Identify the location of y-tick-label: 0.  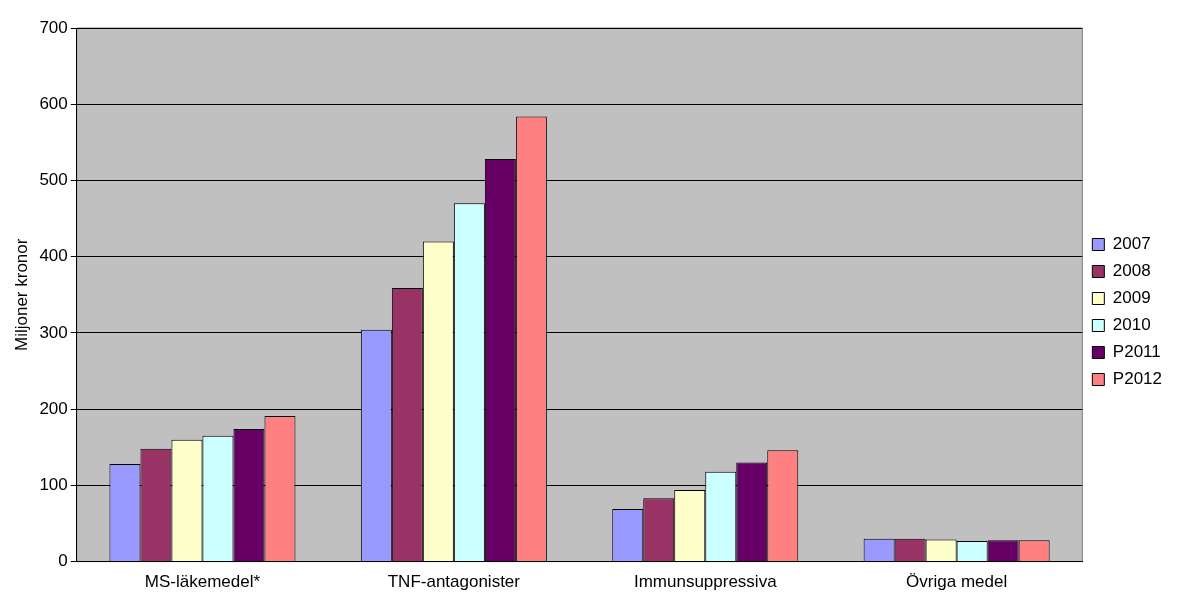
(63, 561).